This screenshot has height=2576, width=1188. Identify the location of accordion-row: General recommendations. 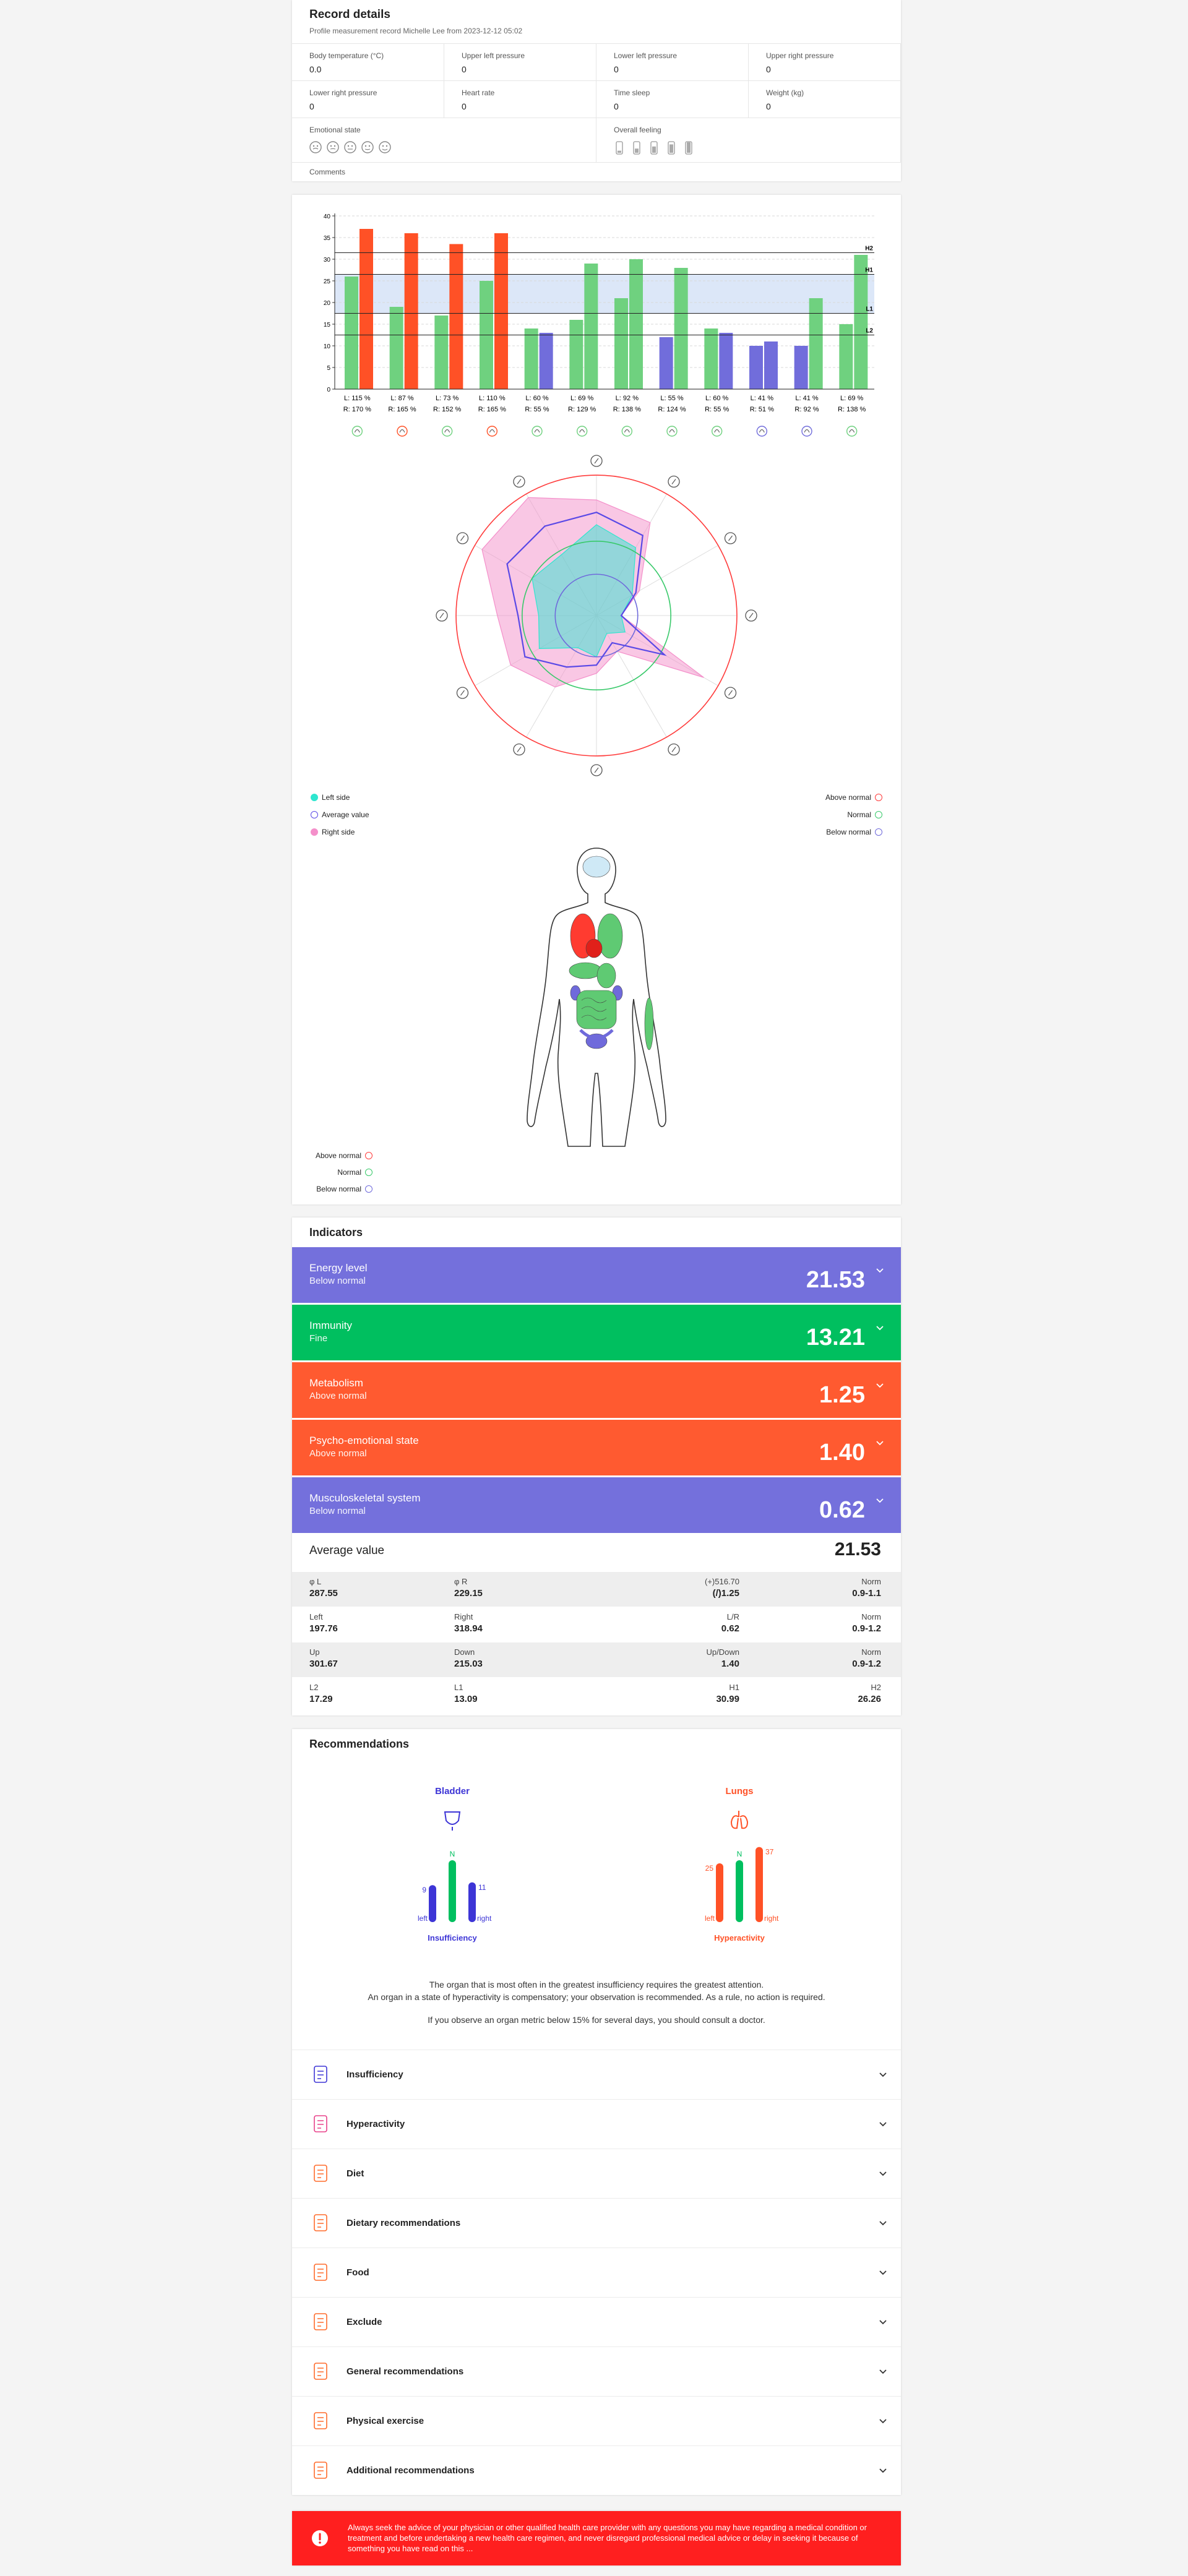
(596, 2371).